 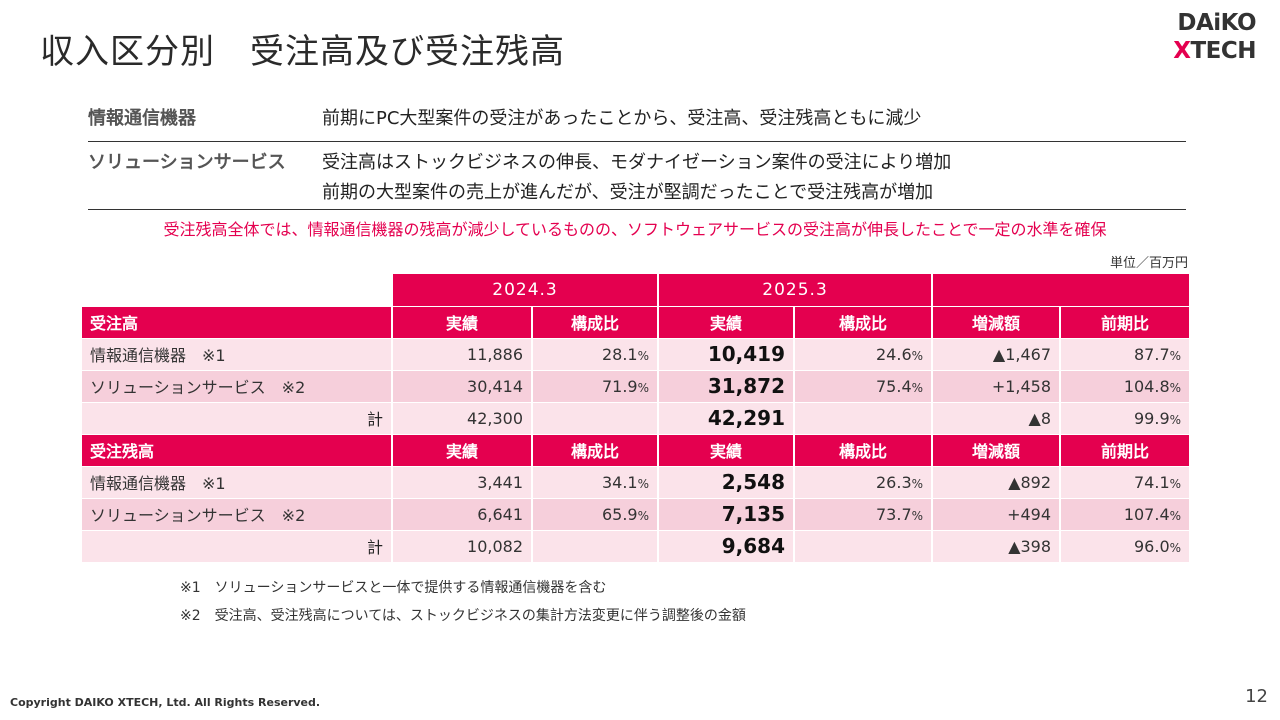 I want to click on yoy-ratio: 96.0%, so click(x=1126, y=546).